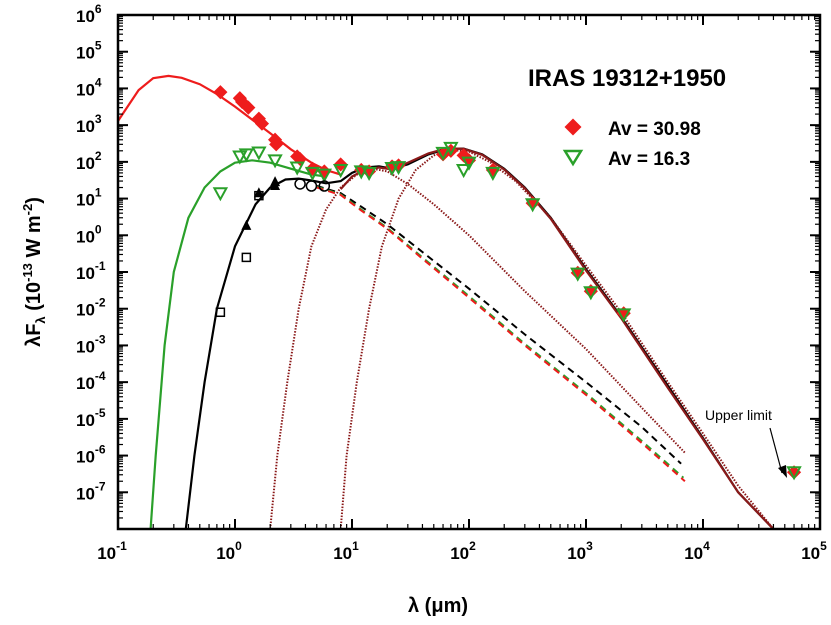 The width and height of the screenshot is (831, 625). What do you see at coordinates (89, 124) in the screenshot?
I see `y-tick-label: 10³` at bounding box center [89, 124].